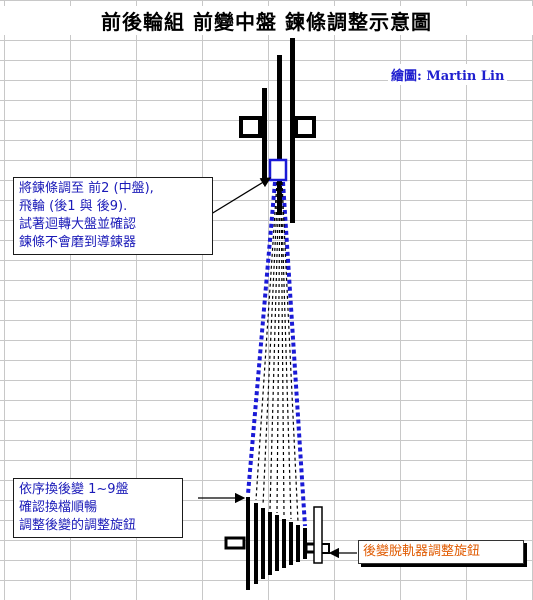  I want to click on instruction-line: 調整後變的調整旋鈕, so click(78, 525).